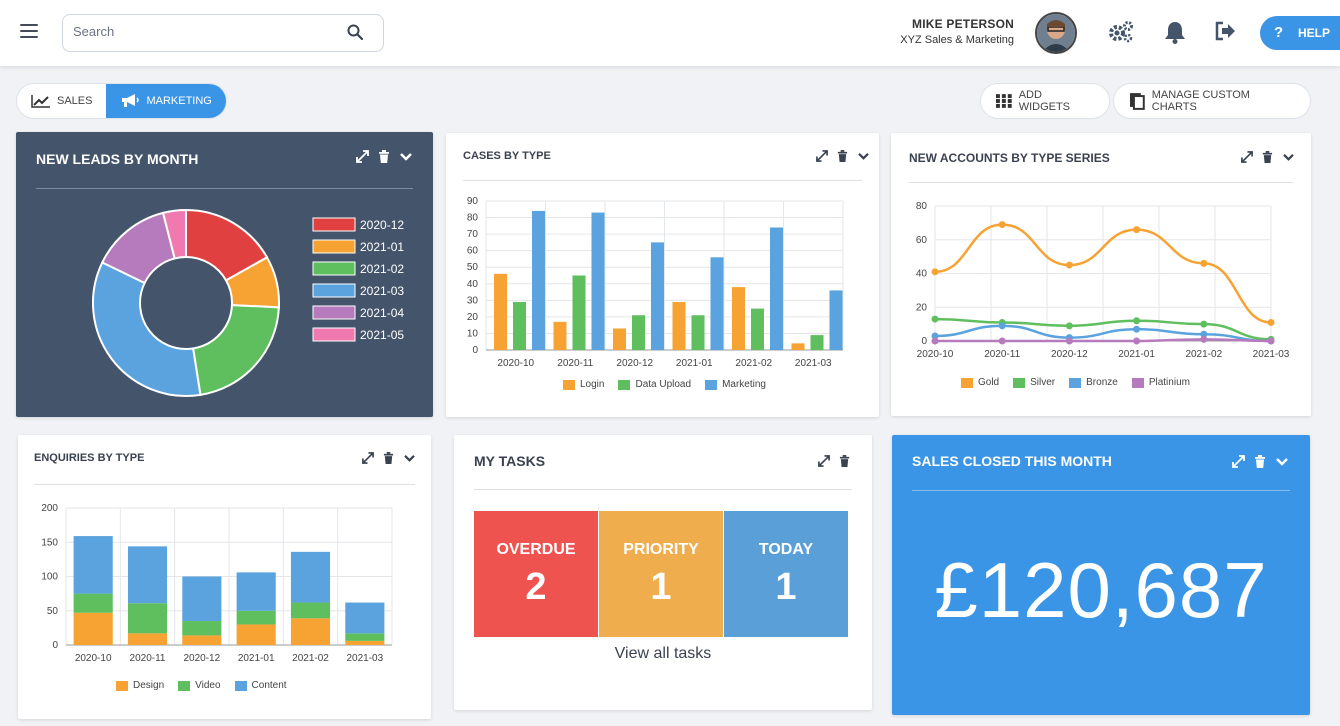 Image resolution: width=1340 pixels, height=726 pixels. I want to click on task-count: 2, so click(536, 587).